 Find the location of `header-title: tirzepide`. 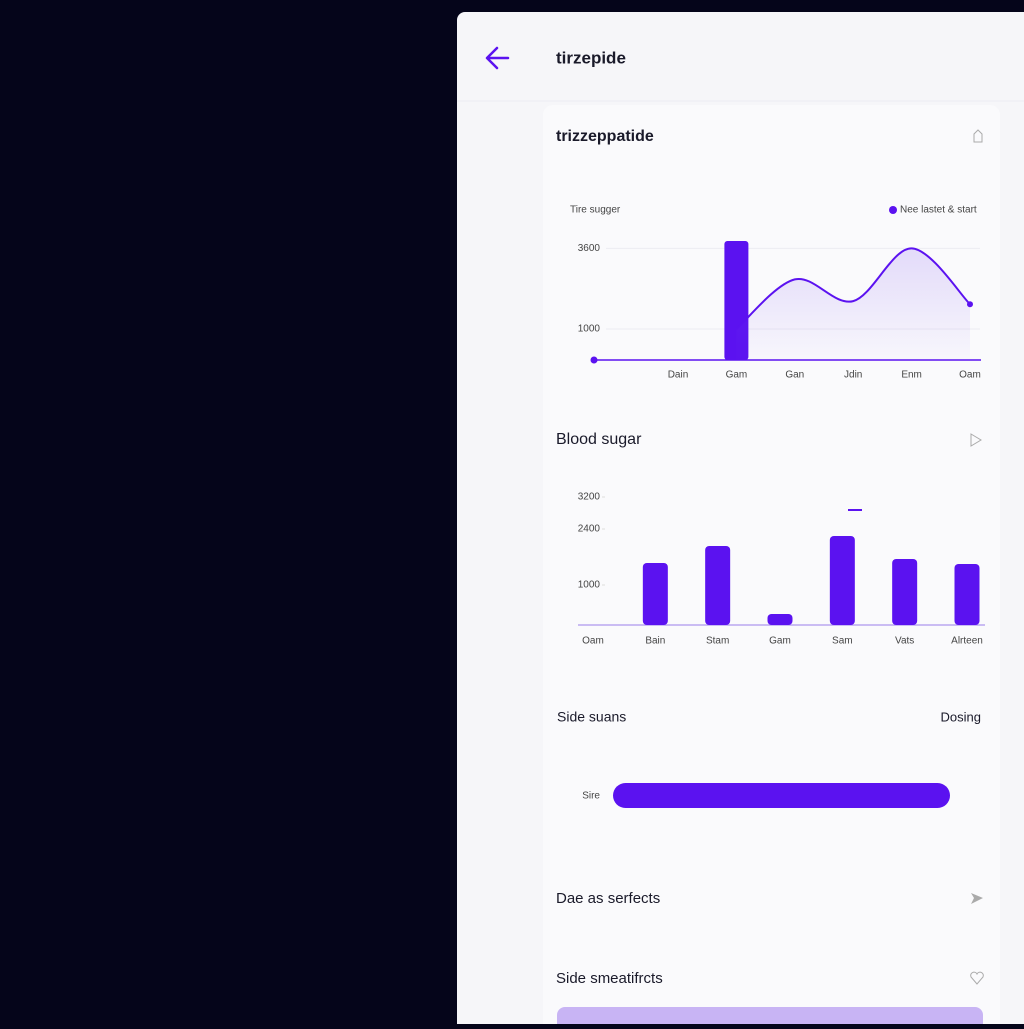

header-title: tirzepide is located at coordinates (591, 57).